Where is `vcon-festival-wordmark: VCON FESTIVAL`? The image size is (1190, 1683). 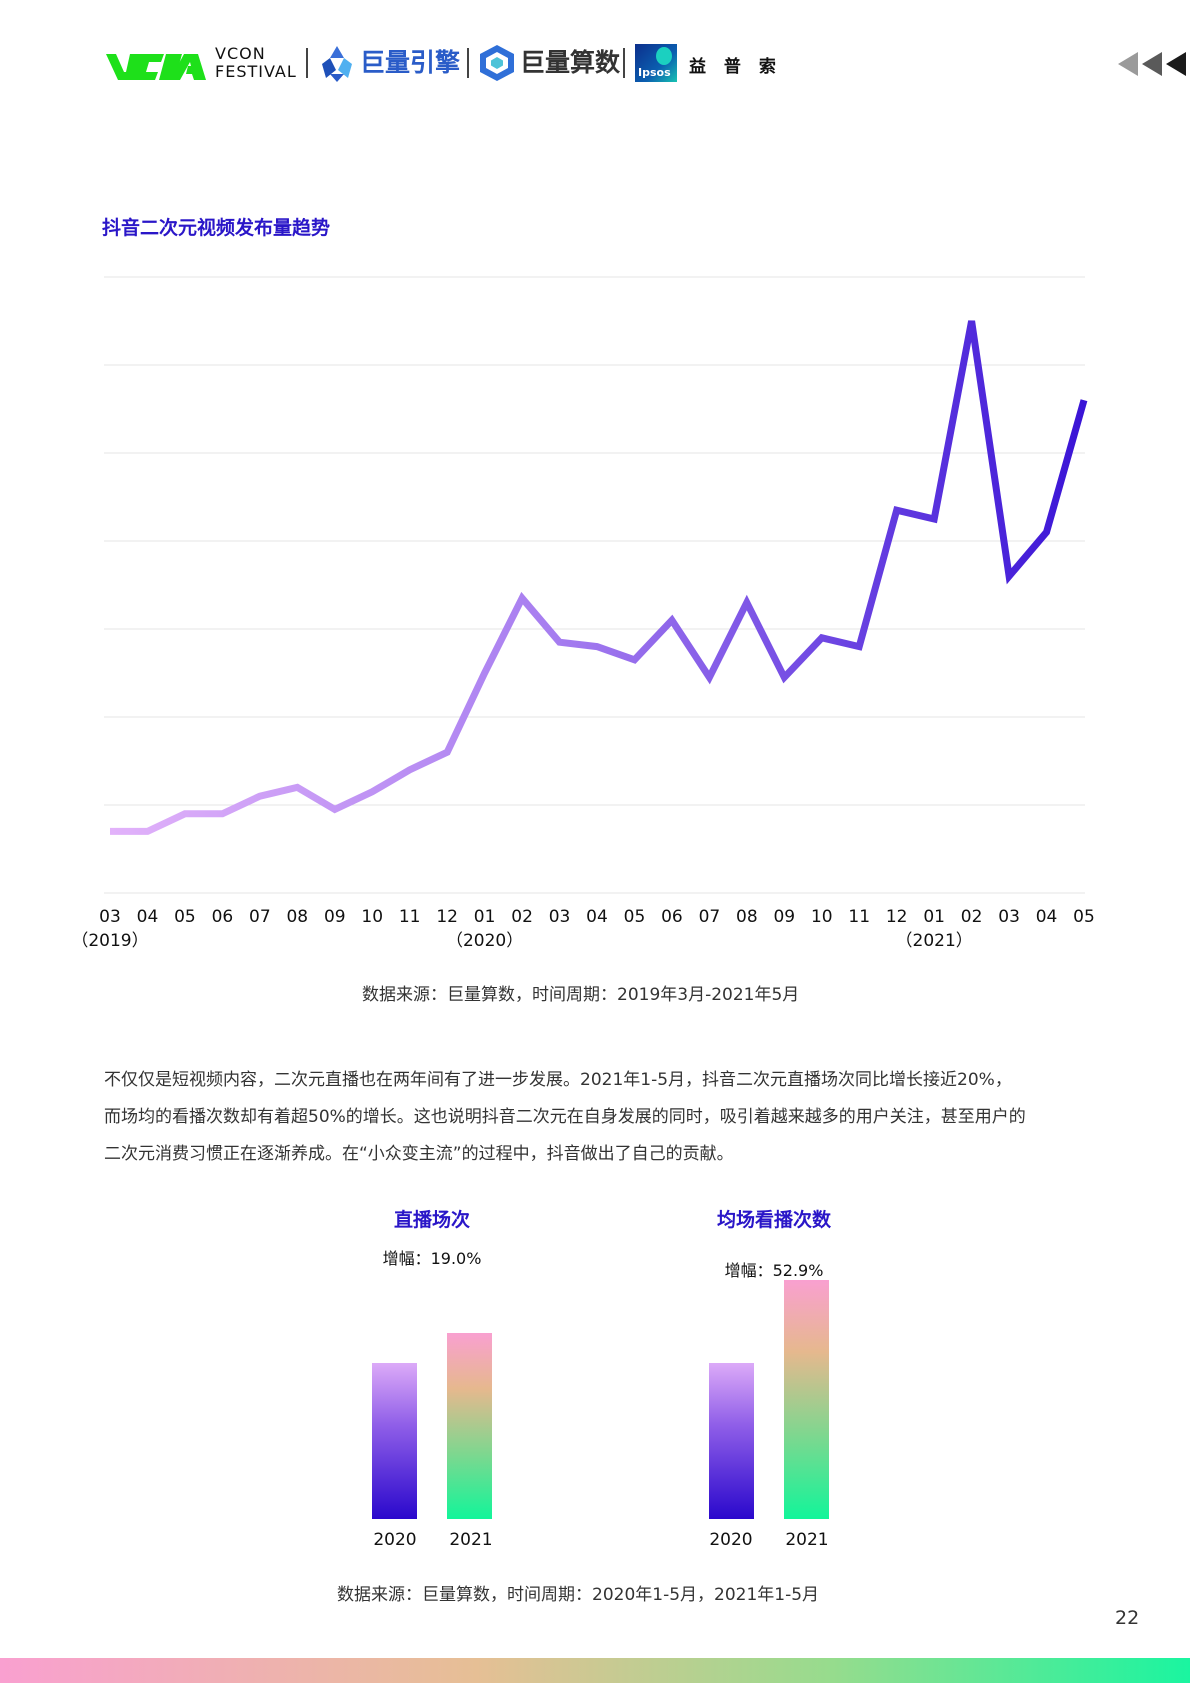
vcon-festival-wordmark: VCON FESTIVAL is located at coordinates (256, 63).